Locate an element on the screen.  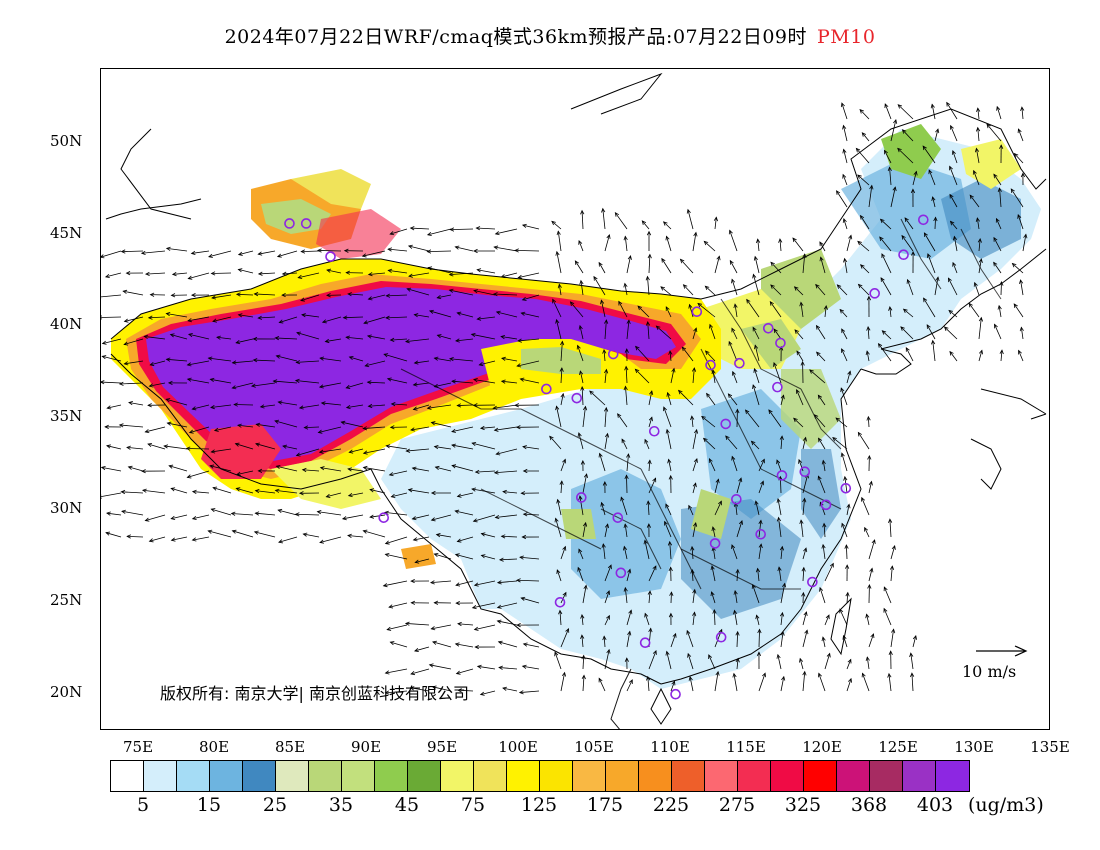
colorbar-unit: (ug/m3) is located at coordinates (1006, 805).